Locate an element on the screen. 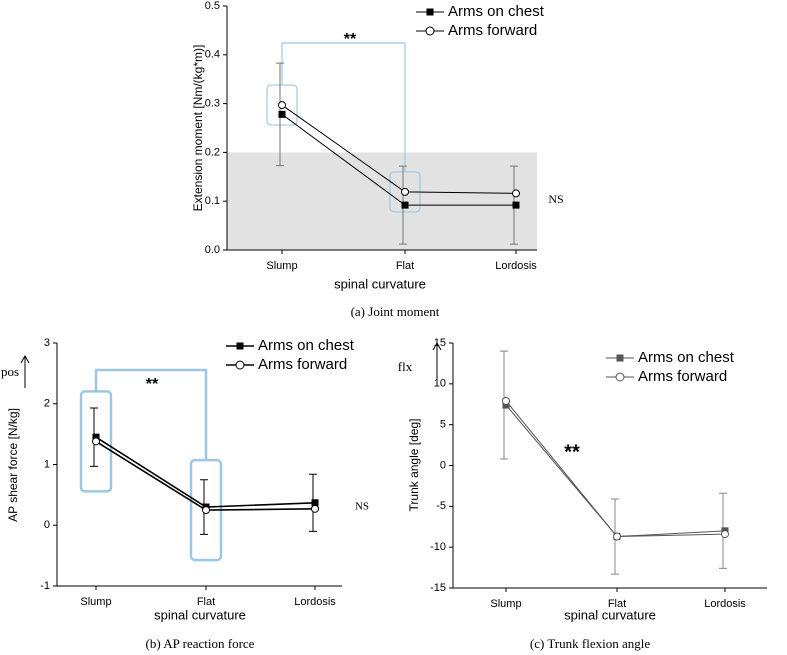 Image resolution: width=787 pixels, height=655 pixels. annotation: pos is located at coordinates (10, 371).